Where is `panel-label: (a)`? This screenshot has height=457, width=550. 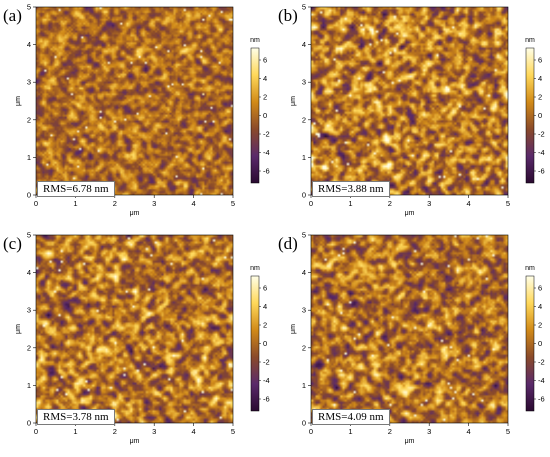 panel-label: (a) is located at coordinates (12, 15).